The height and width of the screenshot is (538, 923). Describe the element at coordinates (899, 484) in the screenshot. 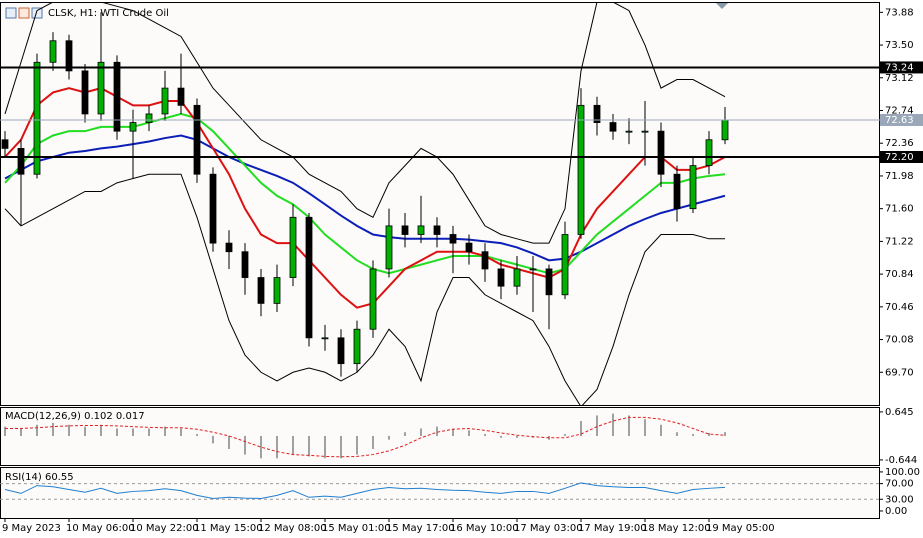

I see `y-tick-label: 70.00` at that location.